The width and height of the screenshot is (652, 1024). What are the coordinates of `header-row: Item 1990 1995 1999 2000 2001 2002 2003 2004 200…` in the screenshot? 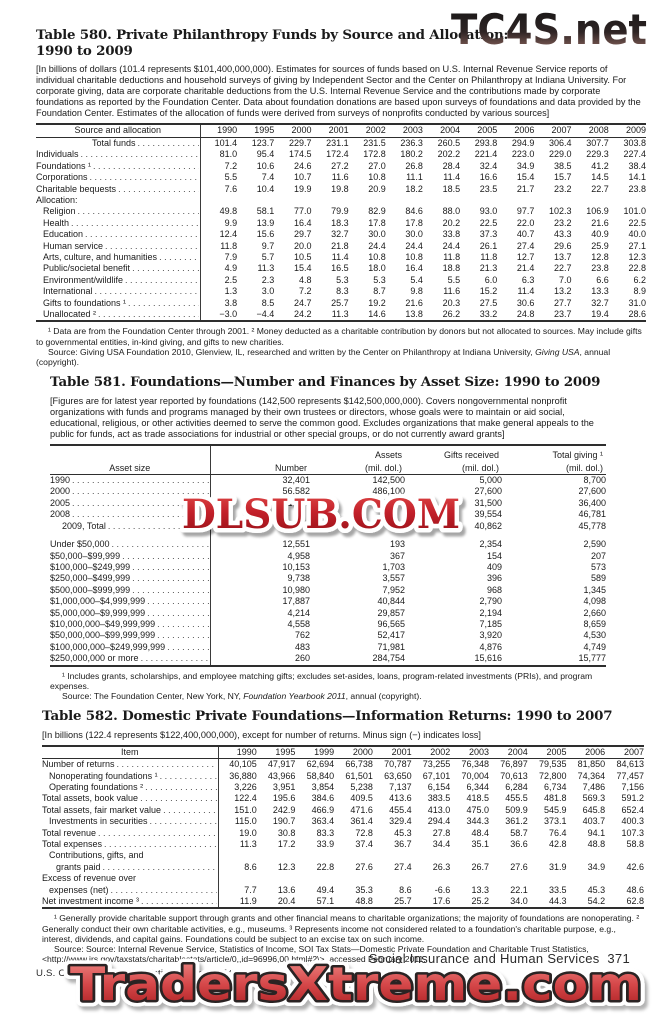 It's located at (343, 753).